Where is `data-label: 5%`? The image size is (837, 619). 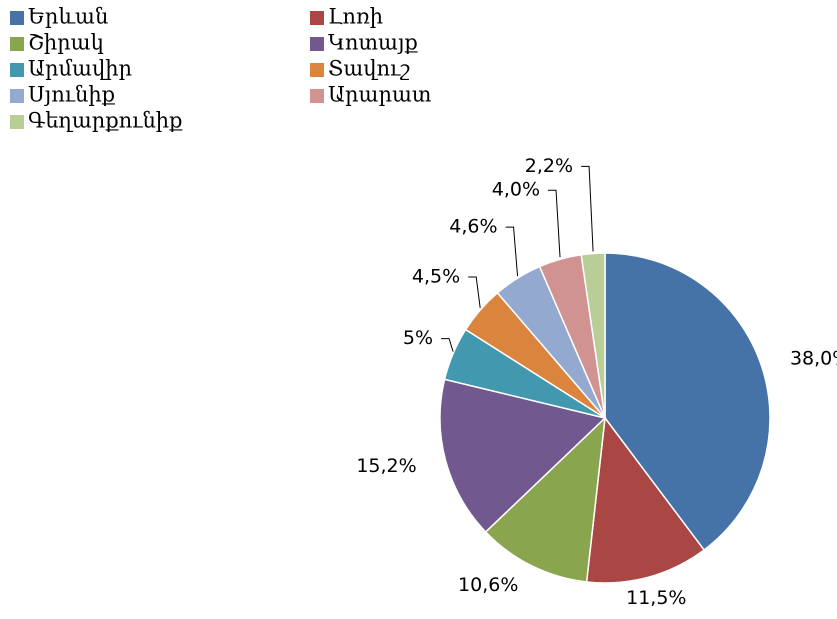
data-label: 5% is located at coordinates (418, 338).